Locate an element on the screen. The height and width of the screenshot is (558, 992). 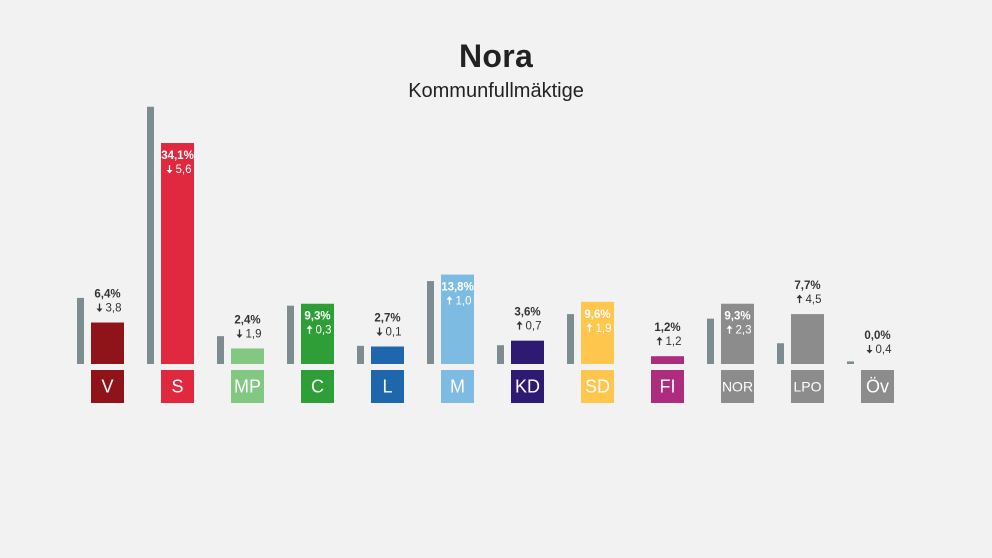
bar-v is located at coordinates (107, 343).